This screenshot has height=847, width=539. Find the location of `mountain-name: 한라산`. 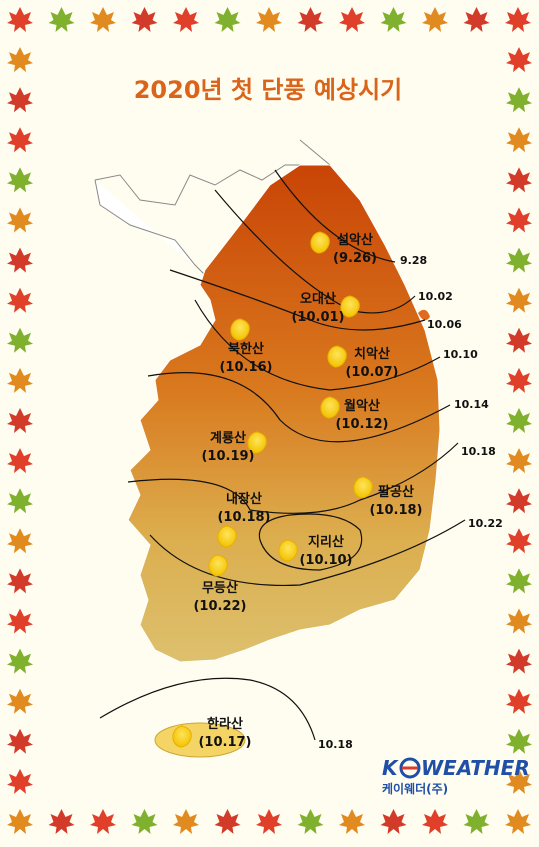

mountain-name: 한라산 is located at coordinates (225, 724).